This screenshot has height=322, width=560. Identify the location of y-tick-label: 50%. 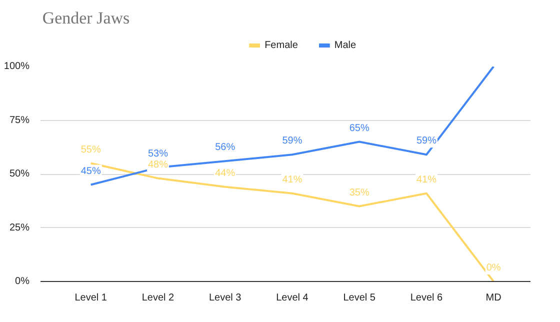
(19, 174).